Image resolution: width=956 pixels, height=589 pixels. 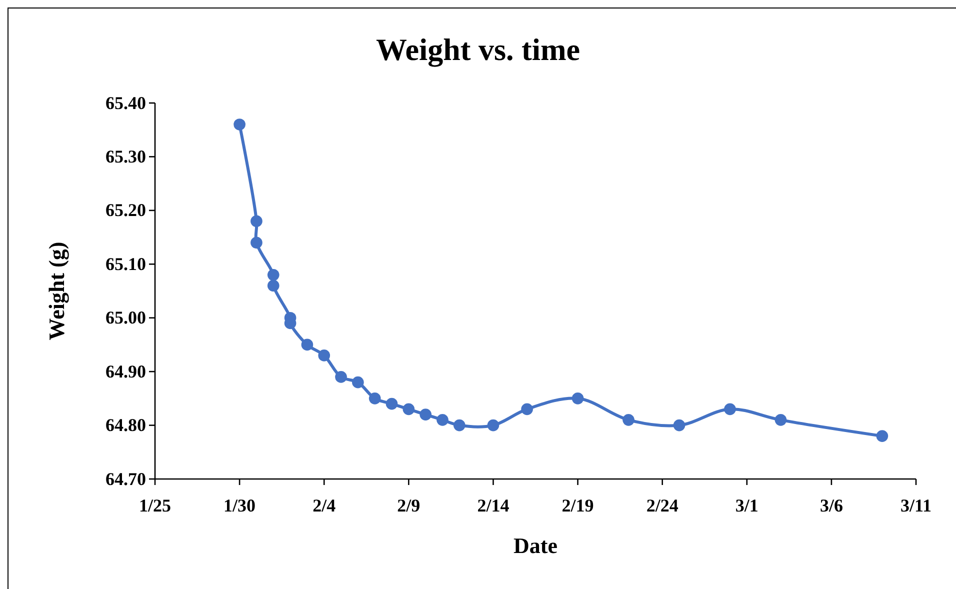 What do you see at coordinates (408, 505) in the screenshot?
I see `x-tick-label: 2/9` at bounding box center [408, 505].